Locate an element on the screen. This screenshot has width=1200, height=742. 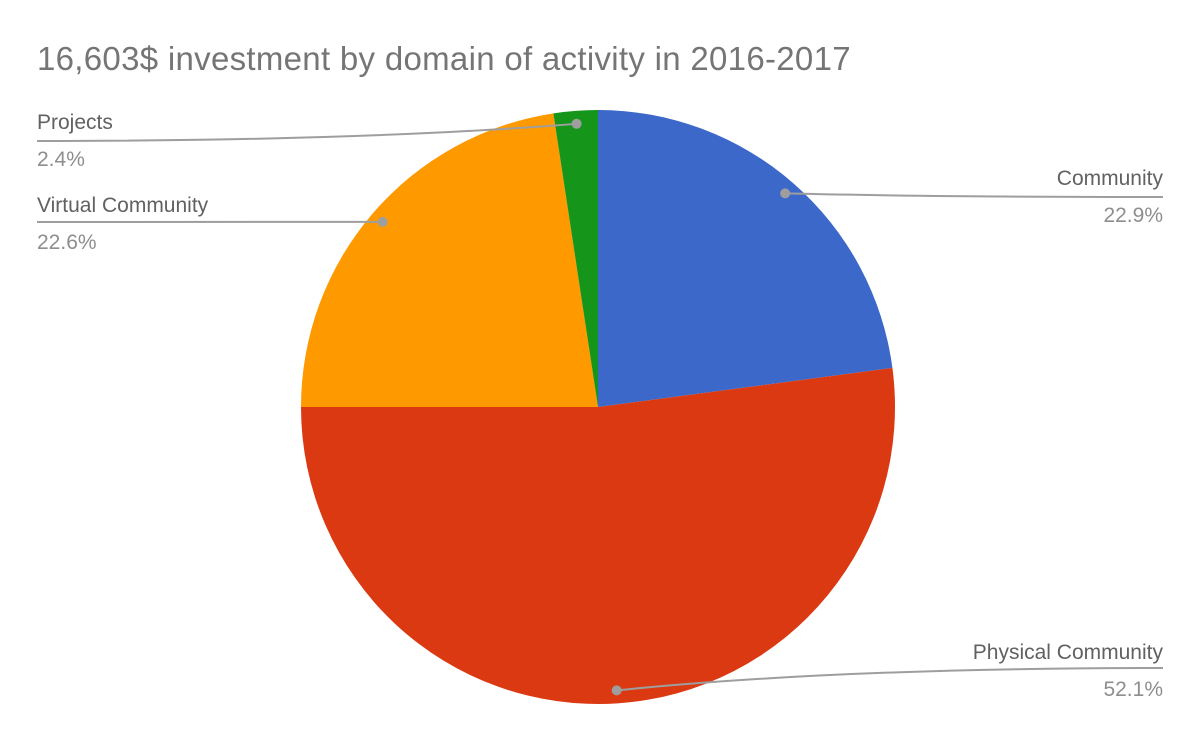
leader-dot-projects is located at coordinates (576, 123).